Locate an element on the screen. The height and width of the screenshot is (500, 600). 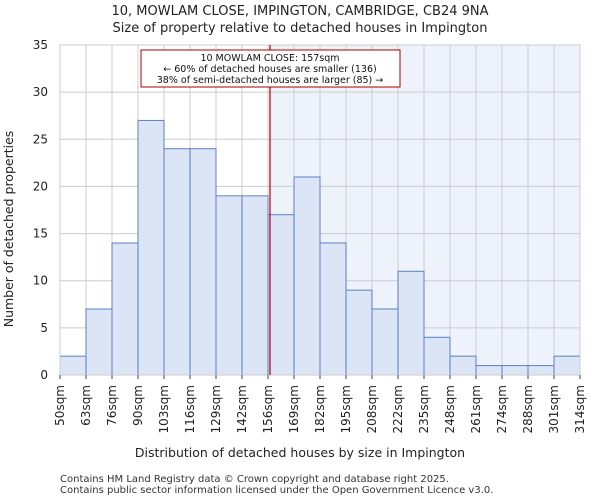
x-tick-label: 195sqm is located at coordinates (346, 409).